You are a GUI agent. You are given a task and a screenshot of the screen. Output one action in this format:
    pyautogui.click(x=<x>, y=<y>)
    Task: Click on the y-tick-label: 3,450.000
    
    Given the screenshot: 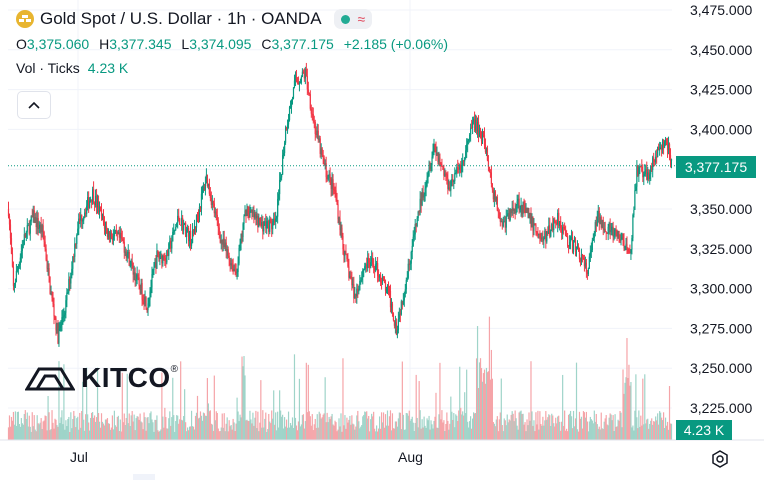 What is the action you would take?
    pyautogui.click(x=721, y=50)
    